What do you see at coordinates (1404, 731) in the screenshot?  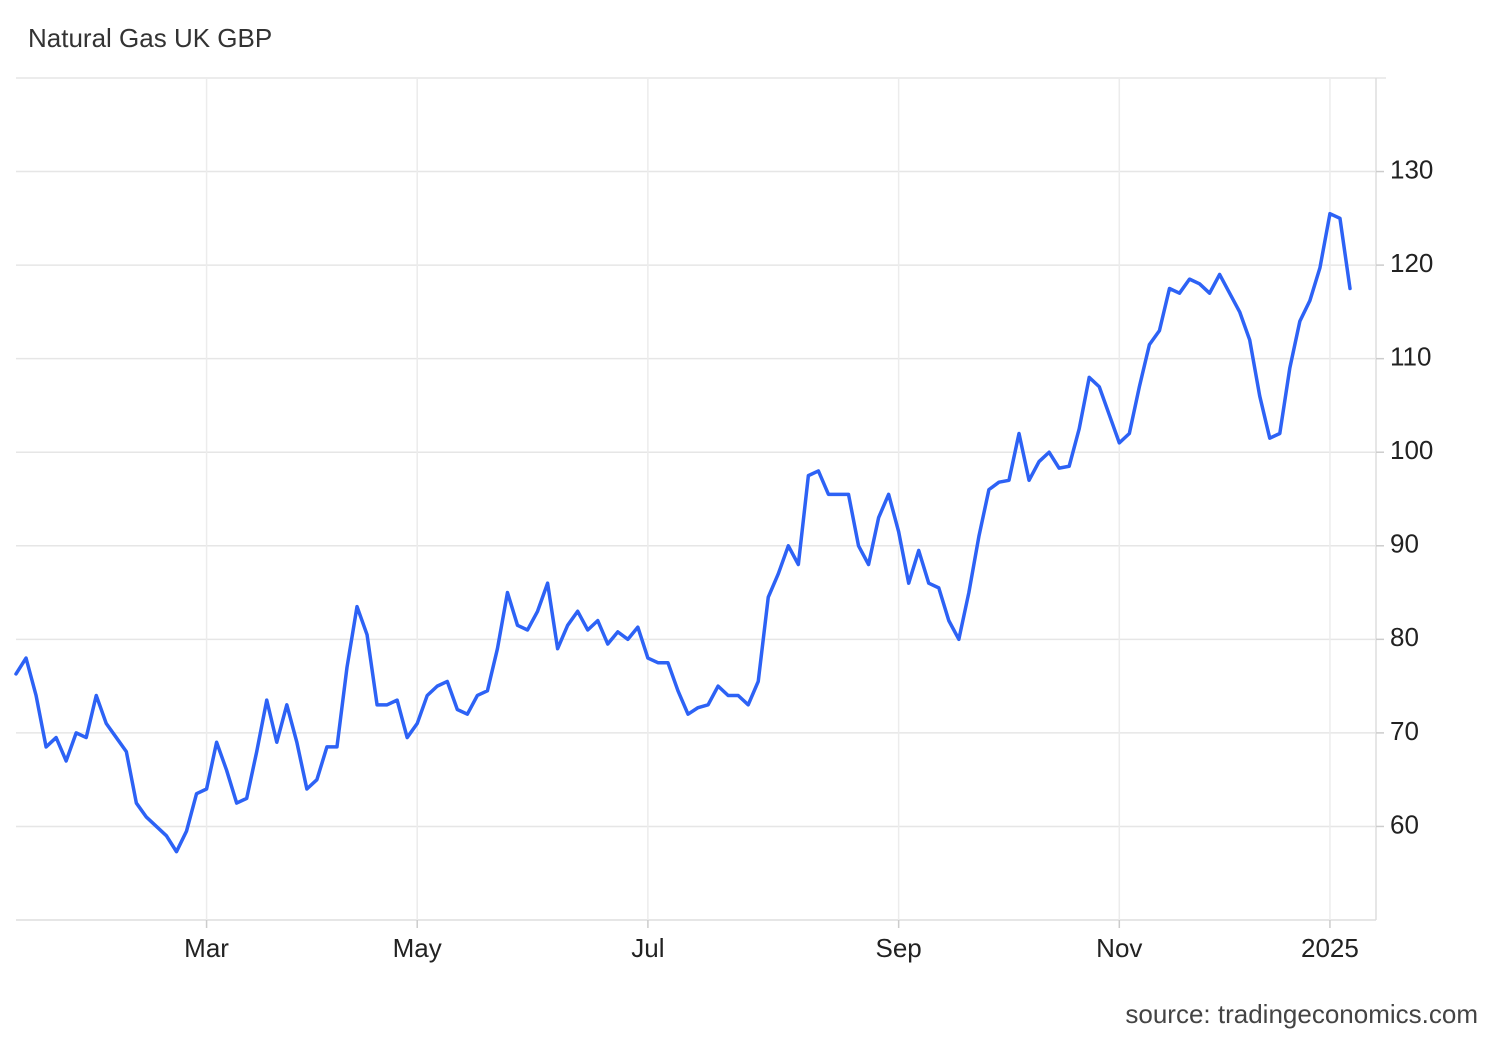 I see `y-tick-label: 70` at bounding box center [1404, 731].